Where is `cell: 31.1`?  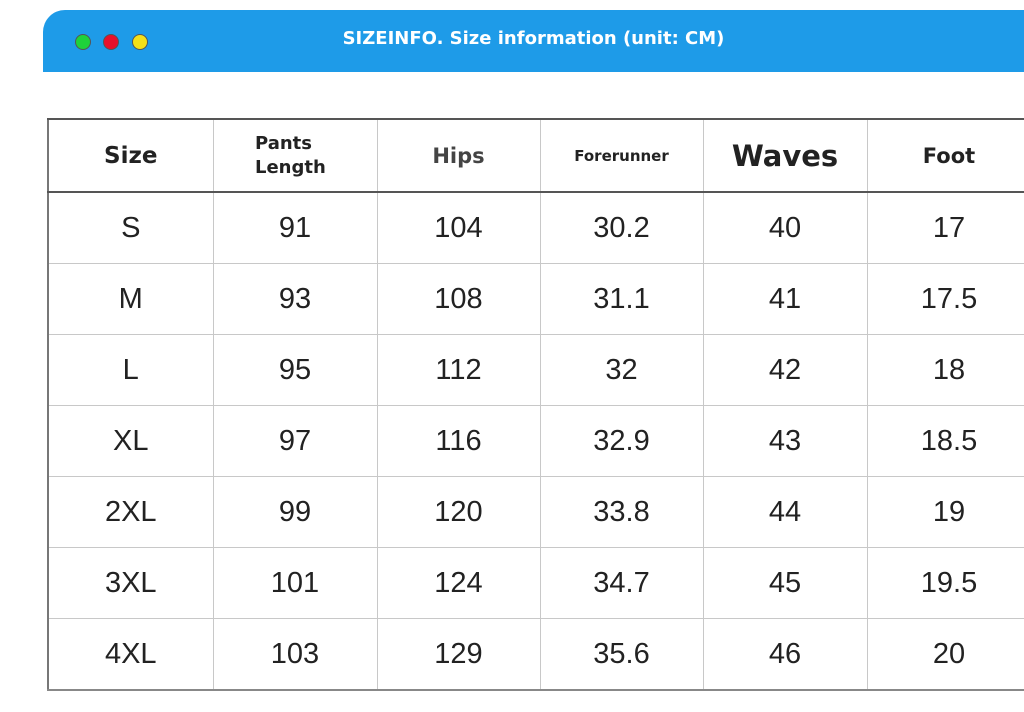
cell: 31.1 is located at coordinates (621, 299).